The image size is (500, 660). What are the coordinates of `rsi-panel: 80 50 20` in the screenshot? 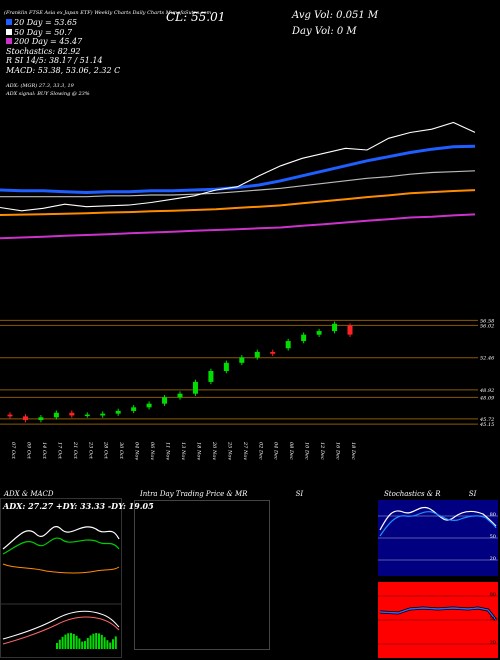 It's located at (438, 620).